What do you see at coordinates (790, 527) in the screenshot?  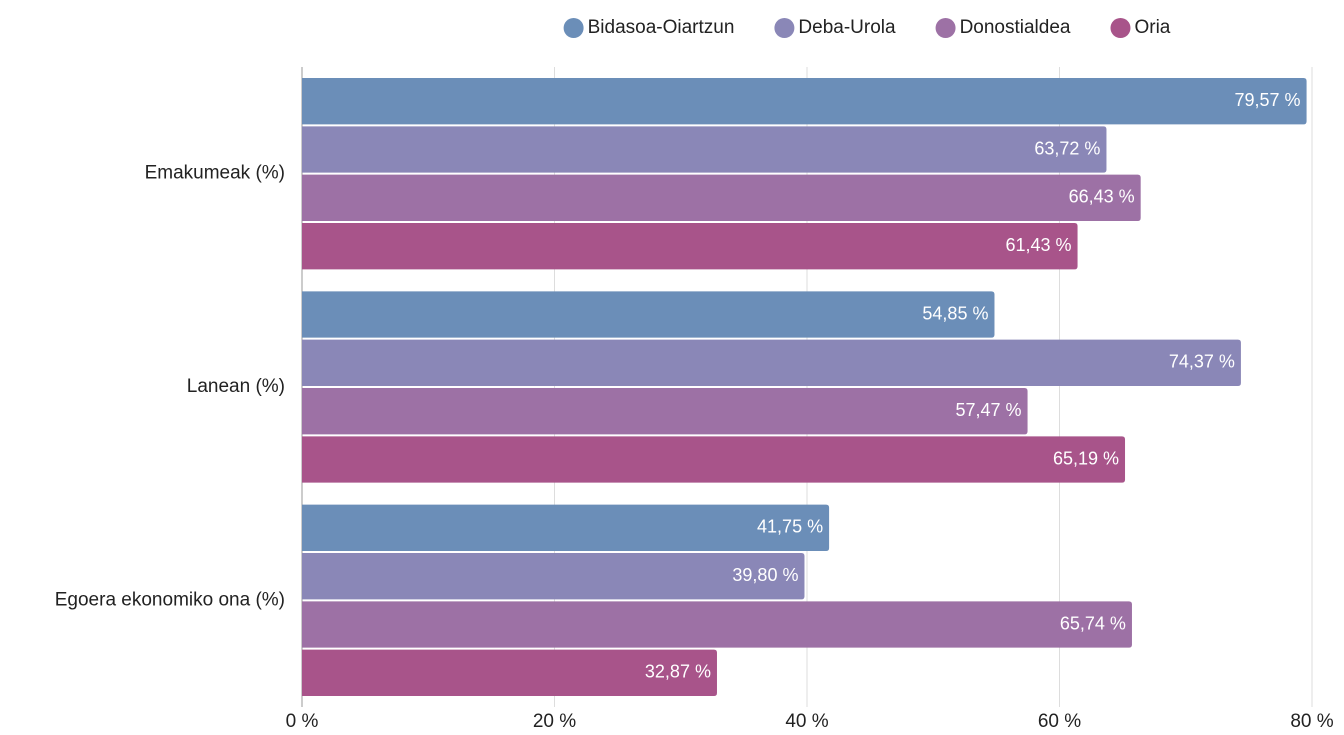 I see `data-label: 41,75 %` at bounding box center [790, 527].